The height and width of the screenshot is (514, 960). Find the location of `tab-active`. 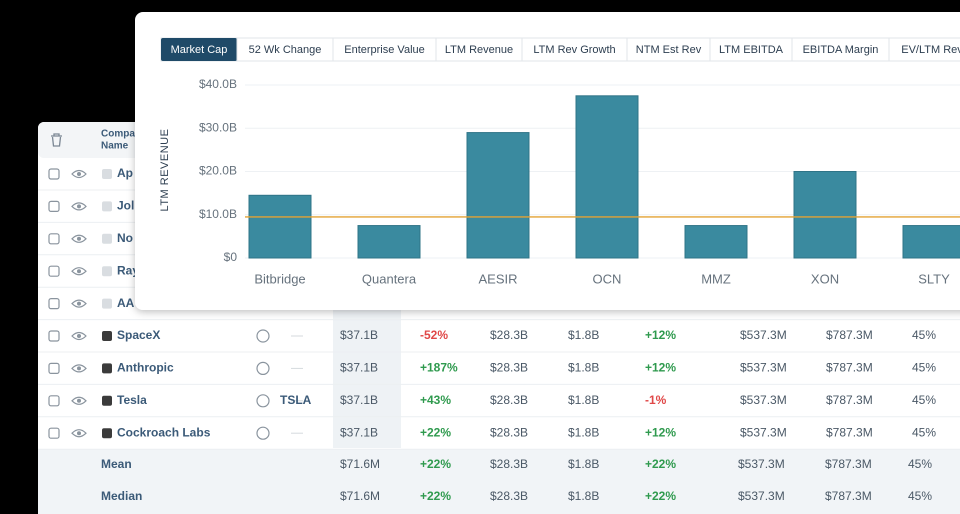

tab-active is located at coordinates (199, 49).